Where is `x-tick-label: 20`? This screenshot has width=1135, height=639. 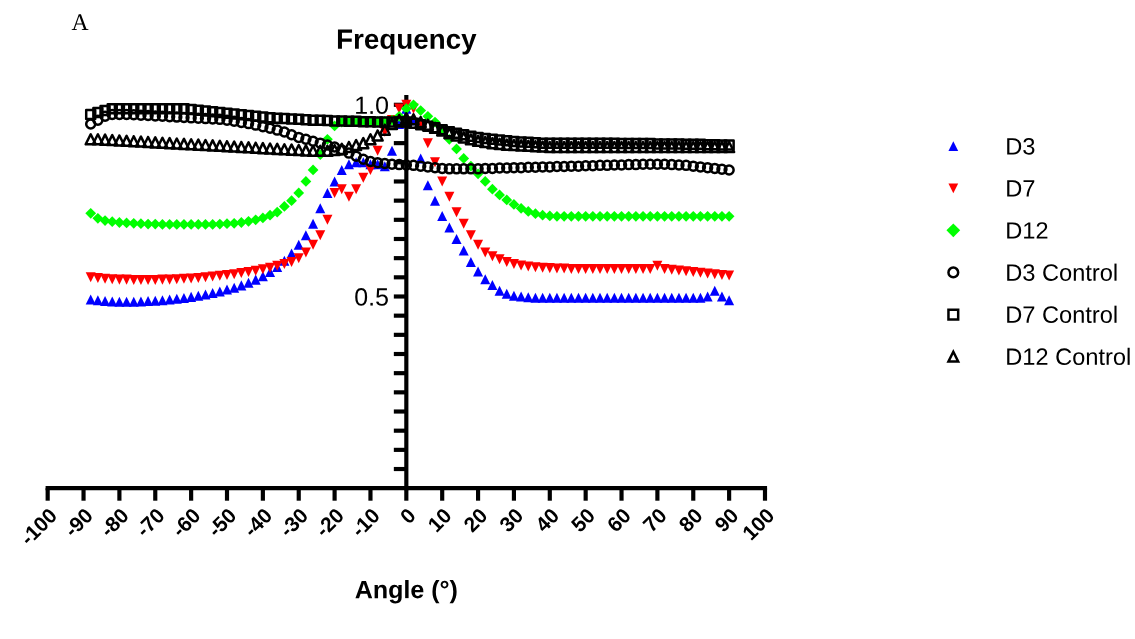 x-tick-label: 20 is located at coordinates (475, 520).